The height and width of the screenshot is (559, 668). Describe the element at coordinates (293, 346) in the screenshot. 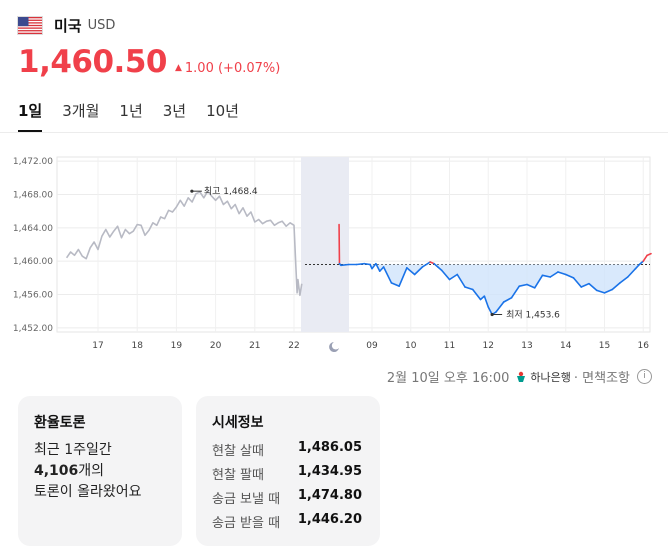

I see `x-tick-label: 22` at that location.